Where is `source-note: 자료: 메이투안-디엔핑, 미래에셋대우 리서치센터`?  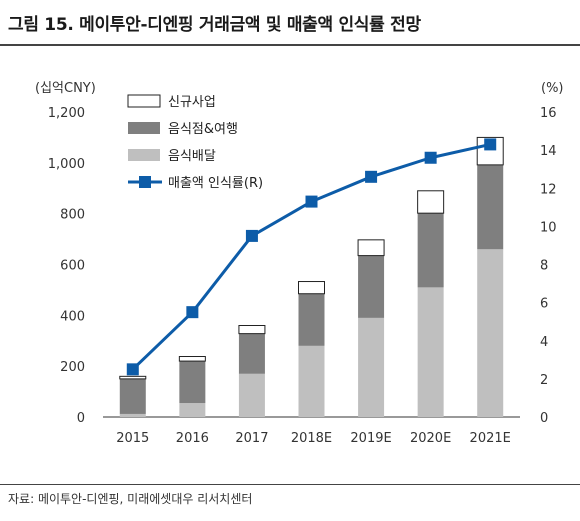
source-note: 자료: 메이투안-디엔핑, 미래에셋대우 리서치센터 is located at coordinates (130, 499).